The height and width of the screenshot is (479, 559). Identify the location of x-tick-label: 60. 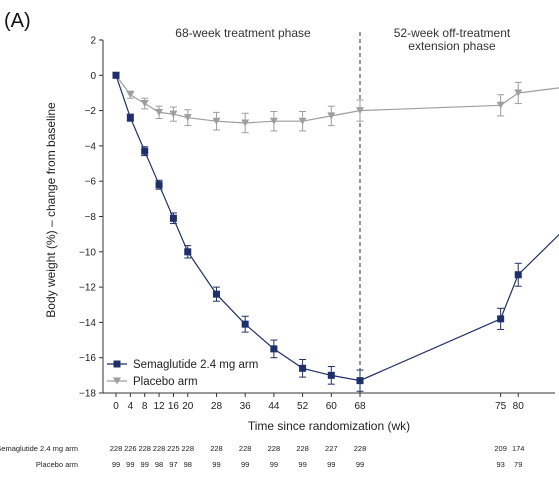
(332, 406).